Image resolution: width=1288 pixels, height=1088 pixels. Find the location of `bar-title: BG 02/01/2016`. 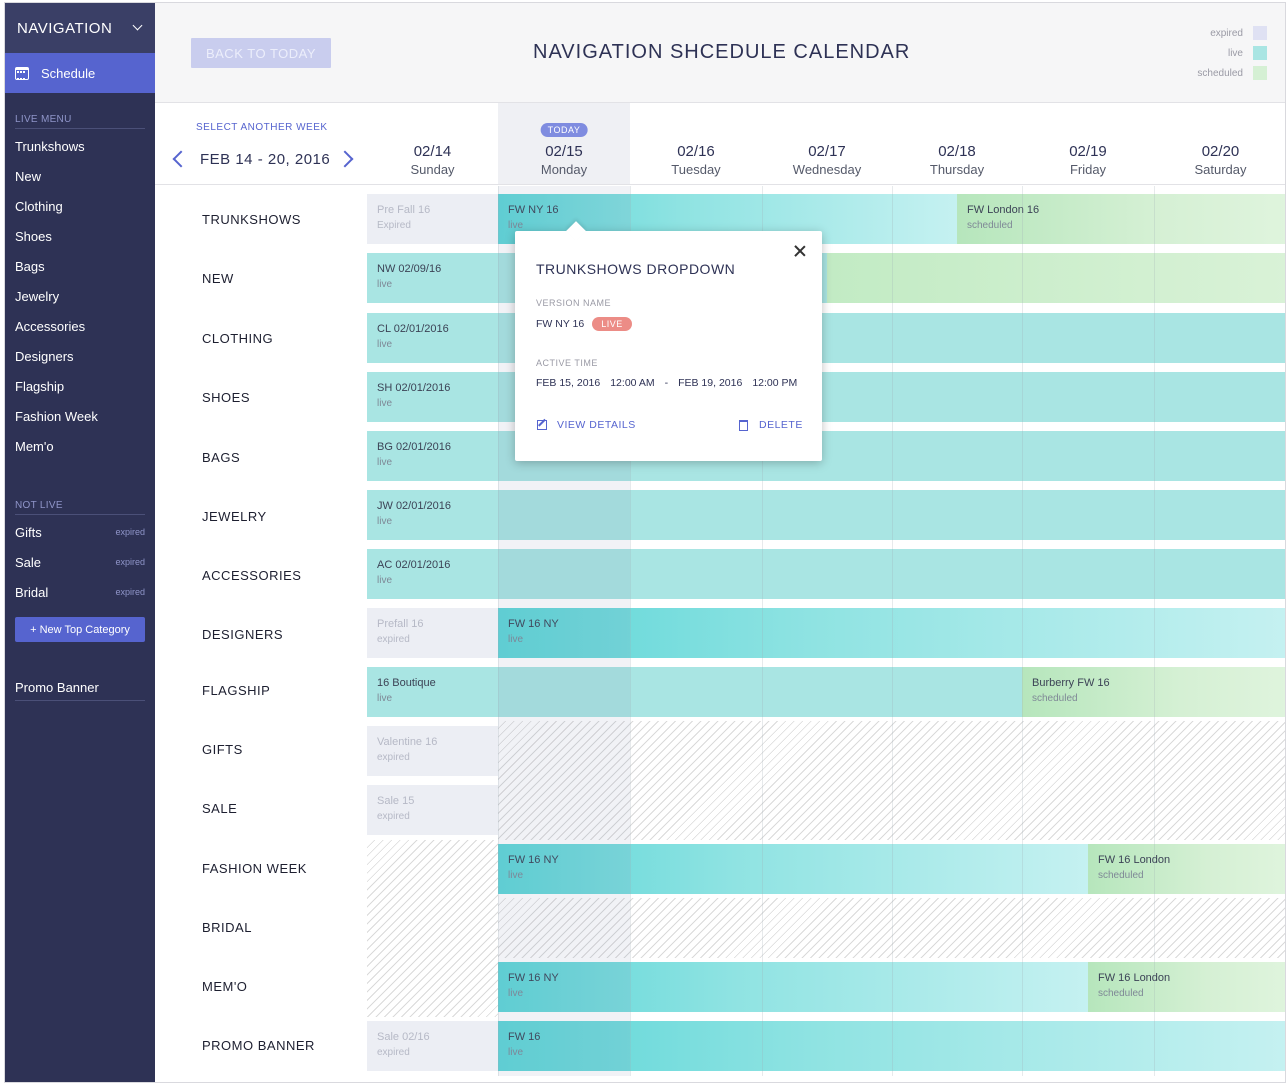

bar-title: BG 02/01/2016 is located at coordinates (414, 447).